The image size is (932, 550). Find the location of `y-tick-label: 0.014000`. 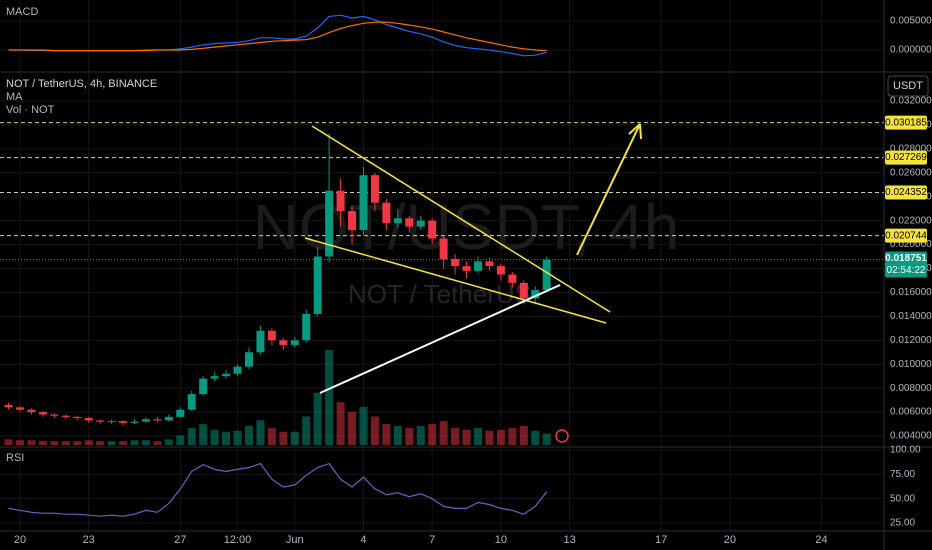

y-tick-label: 0.014000 is located at coordinates (911, 316).